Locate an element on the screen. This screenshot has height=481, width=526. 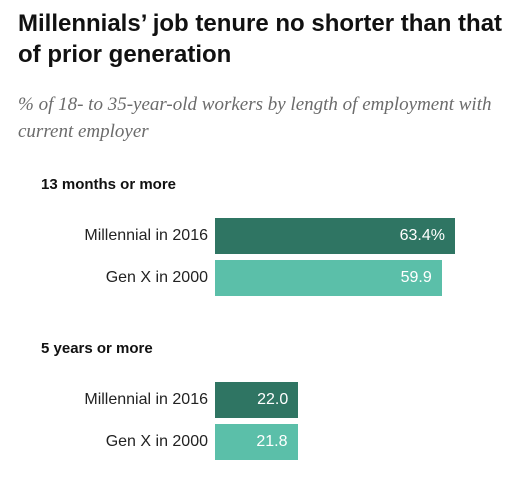
bar: 21.8 is located at coordinates (256, 442).